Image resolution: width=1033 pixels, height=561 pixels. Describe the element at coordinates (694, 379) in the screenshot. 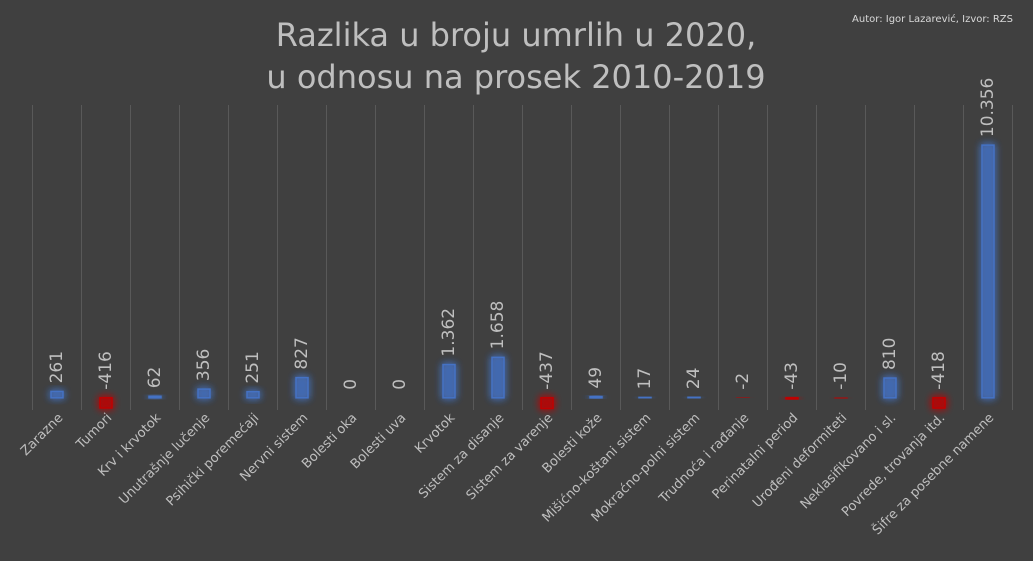

I see `value-label: 24` at that location.